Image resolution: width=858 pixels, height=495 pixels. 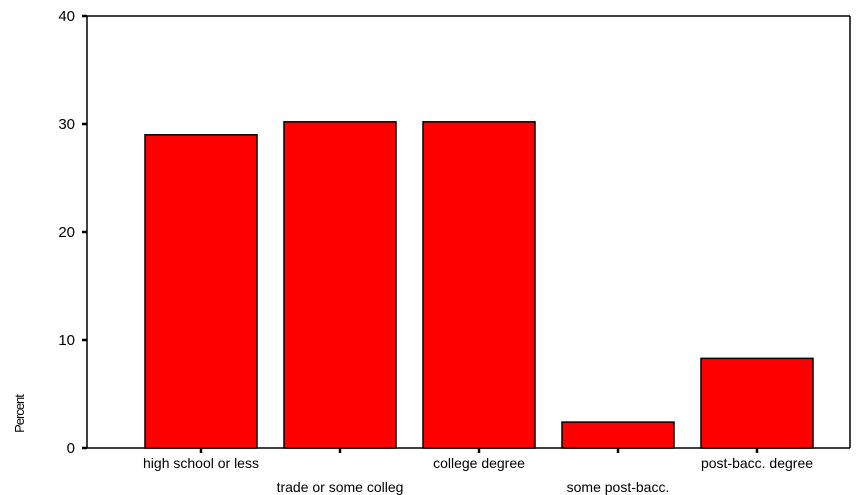 I want to click on x-category-label: college degree, so click(x=479, y=463).